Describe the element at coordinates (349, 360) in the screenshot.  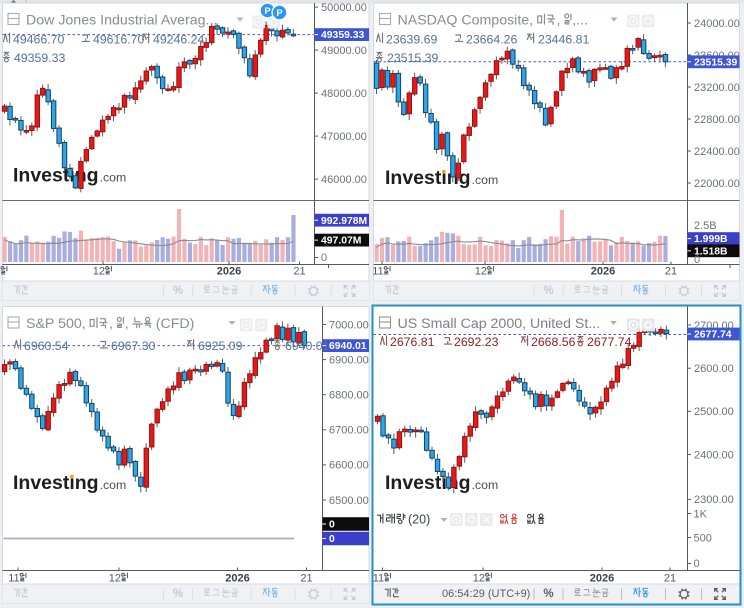
I see `svg-text: 6900.00` at that location.